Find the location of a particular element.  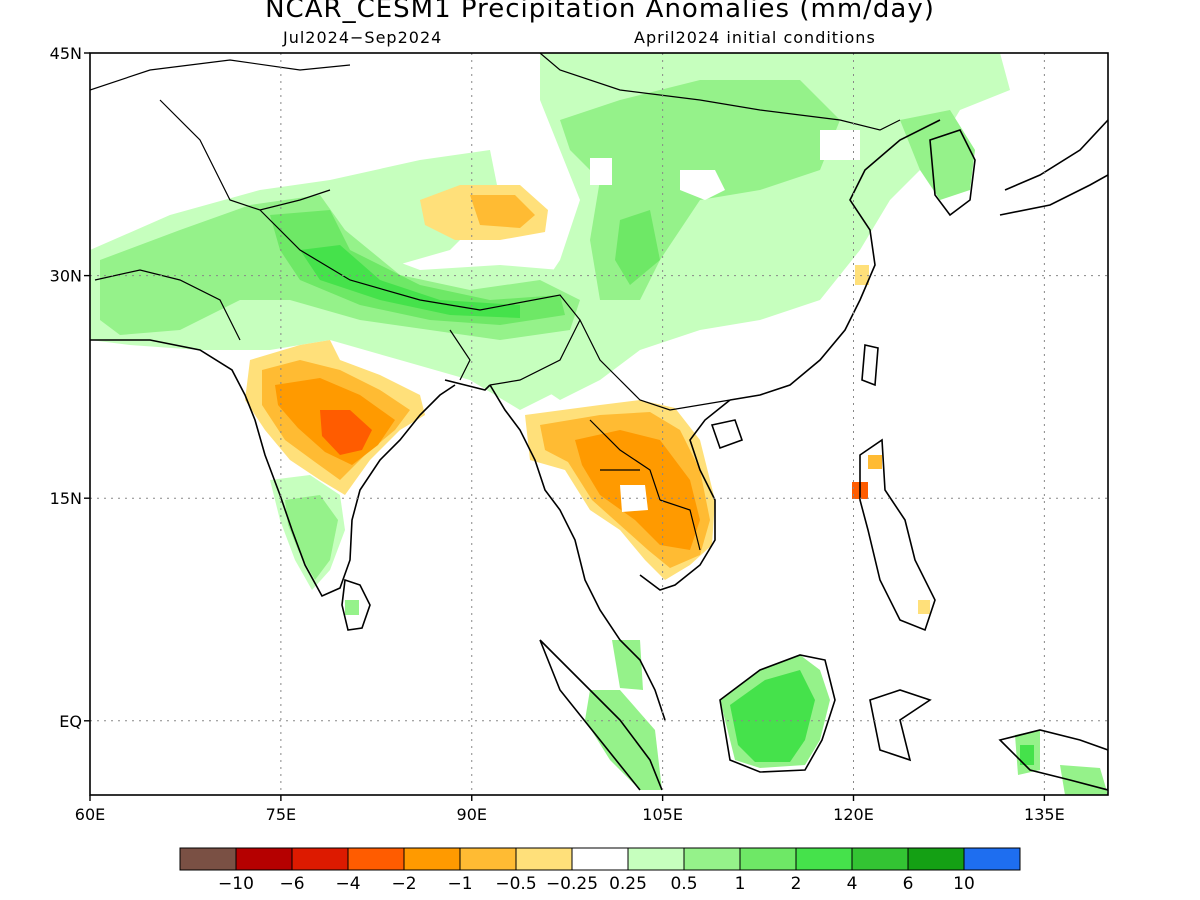

lon-tick-label: 75E is located at coordinates (281, 814).